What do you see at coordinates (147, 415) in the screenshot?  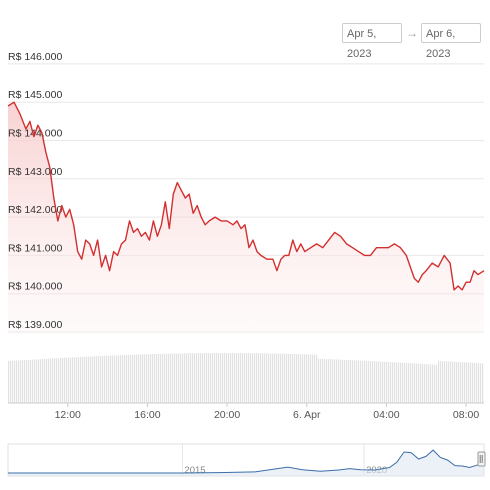 I see `x-tick-label: 16:00` at bounding box center [147, 415].